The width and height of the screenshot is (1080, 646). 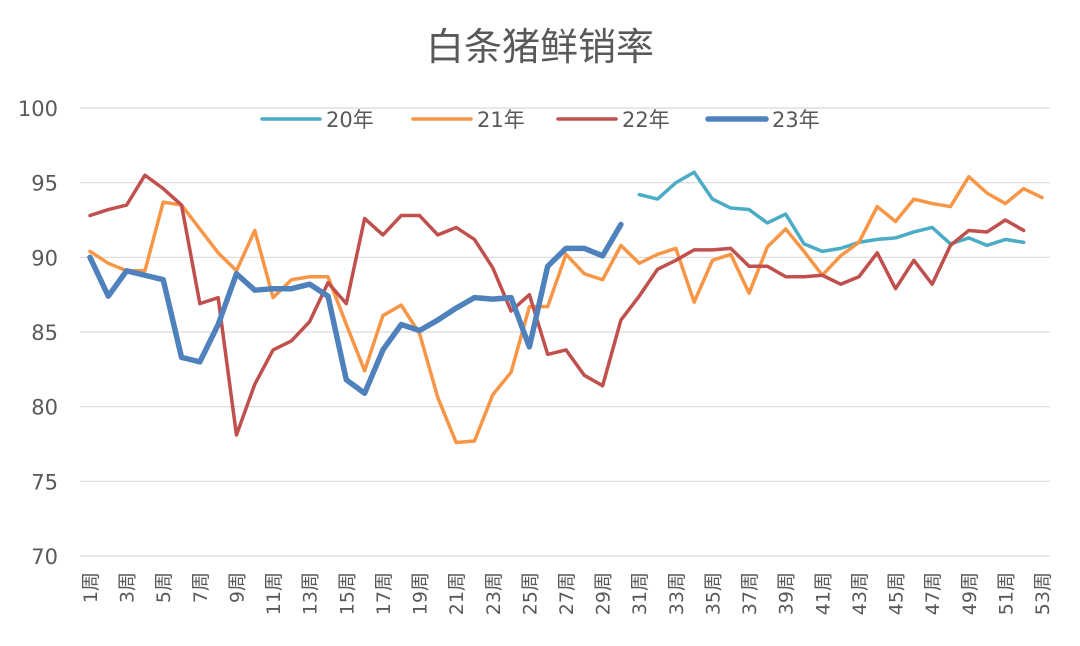 I want to click on x-tick-label: 51周, so click(x=1006, y=593).